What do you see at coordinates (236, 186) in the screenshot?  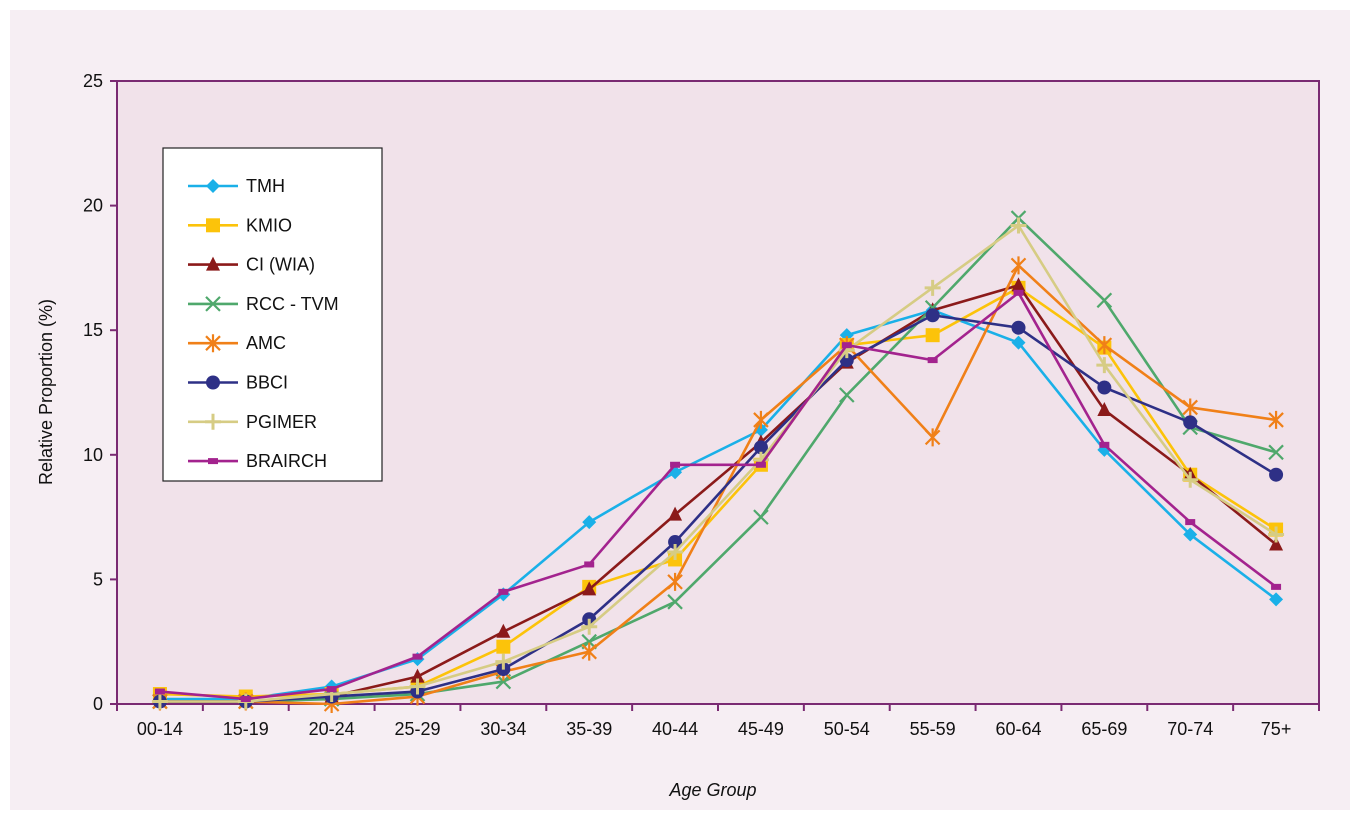 I see `legend-item: TMH` at bounding box center [236, 186].